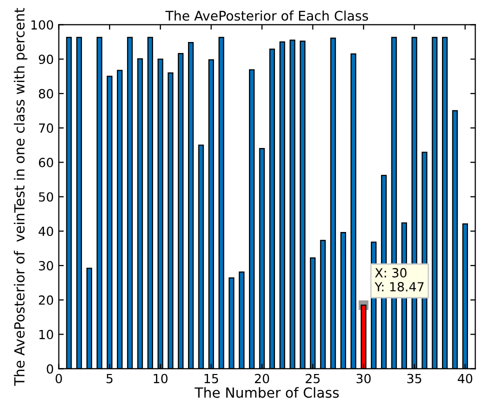 This screenshot has width=490, height=412. Describe the element at coordinates (46, 59) in the screenshot. I see `y-tick-label: 90` at that location.